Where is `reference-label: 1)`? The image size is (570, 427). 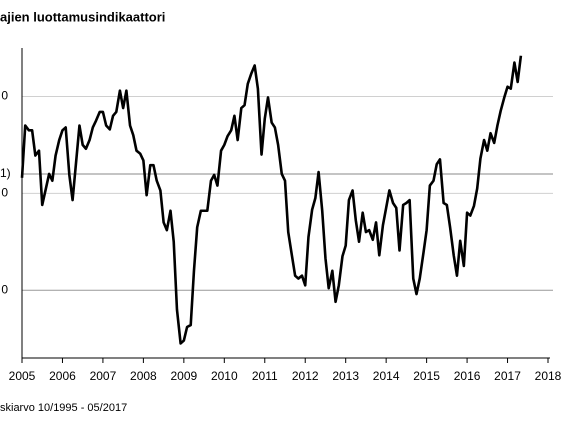 reference-label: 1) is located at coordinates (5, 173).